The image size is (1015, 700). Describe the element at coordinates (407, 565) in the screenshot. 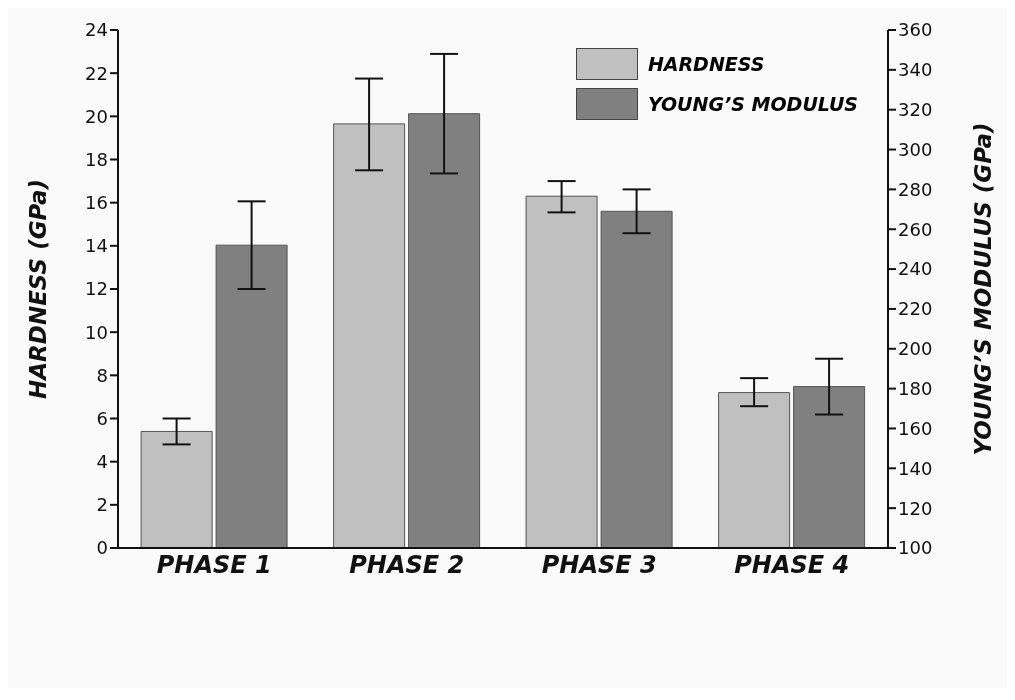

I see `x-tick-label: PHASE 2` at that location.